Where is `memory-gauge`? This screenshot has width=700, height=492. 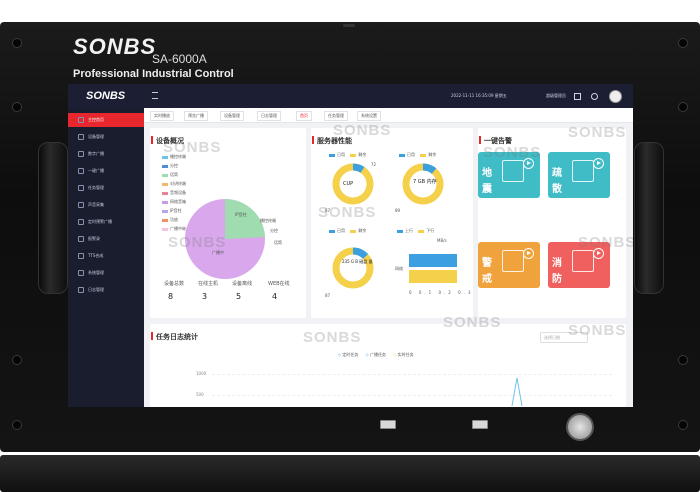 memory-gauge is located at coordinates (423, 184).